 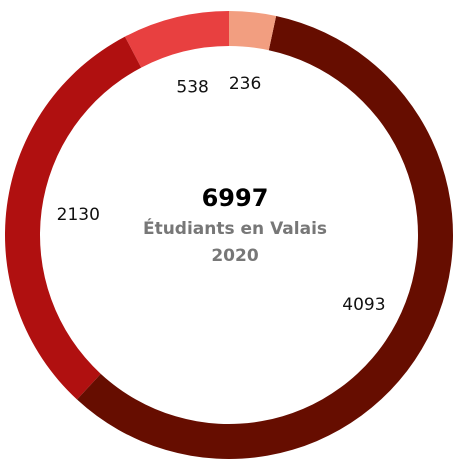 I want to click on value-label: 538, so click(x=192, y=87).